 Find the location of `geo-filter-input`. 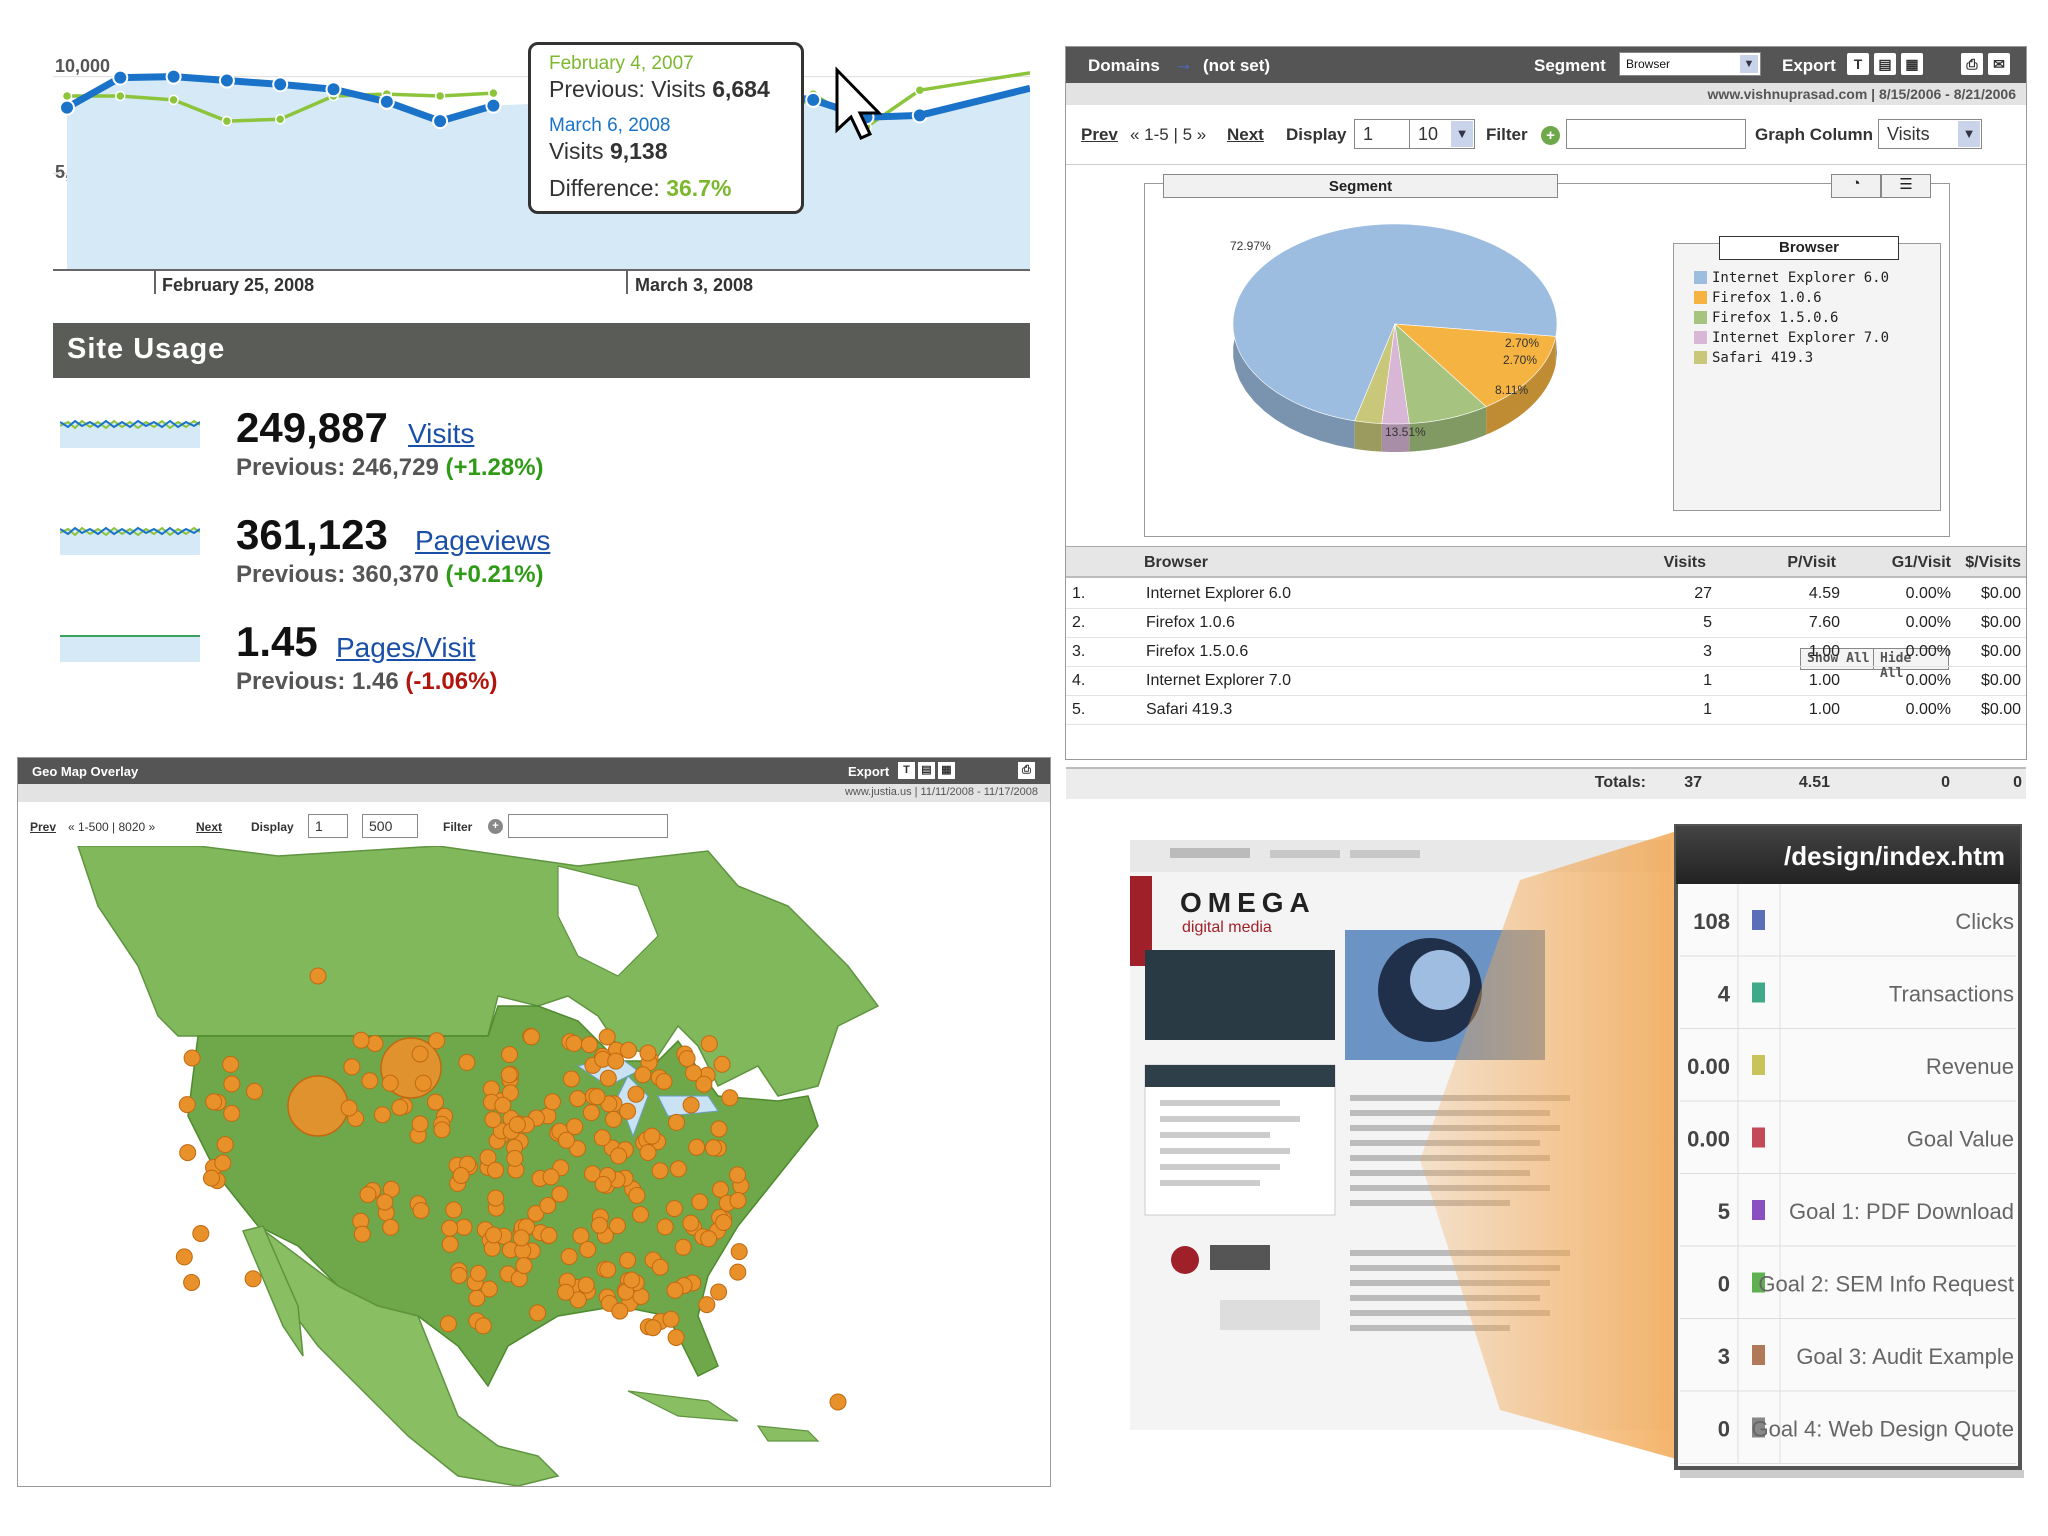

geo-filter-input is located at coordinates (588, 826).